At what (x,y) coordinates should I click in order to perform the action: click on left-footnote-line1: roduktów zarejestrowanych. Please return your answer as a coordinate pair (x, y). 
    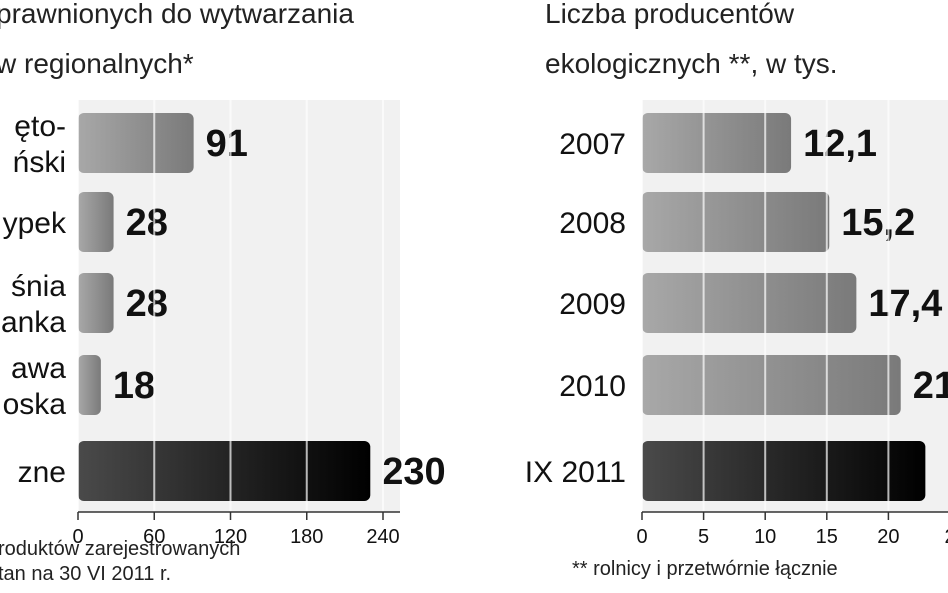
    Looking at the image, I should click on (120, 549).